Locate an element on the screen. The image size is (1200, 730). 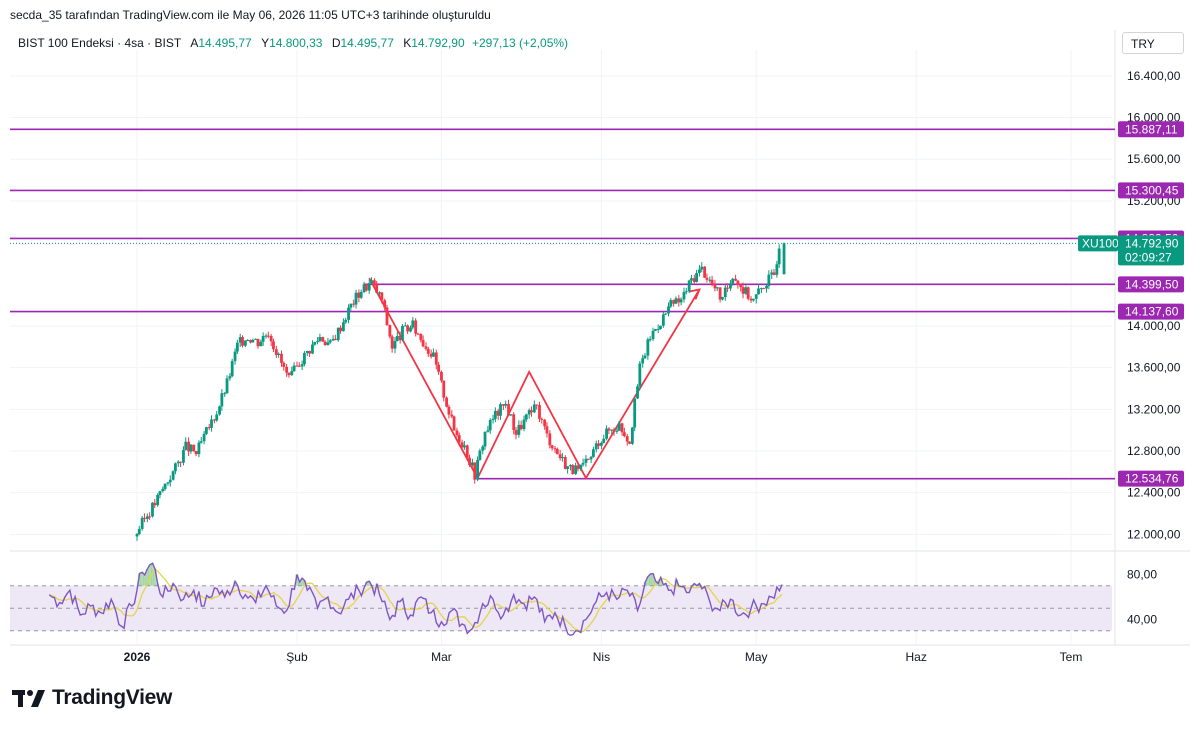
currency-selector: TRY is located at coordinates (1153, 43).